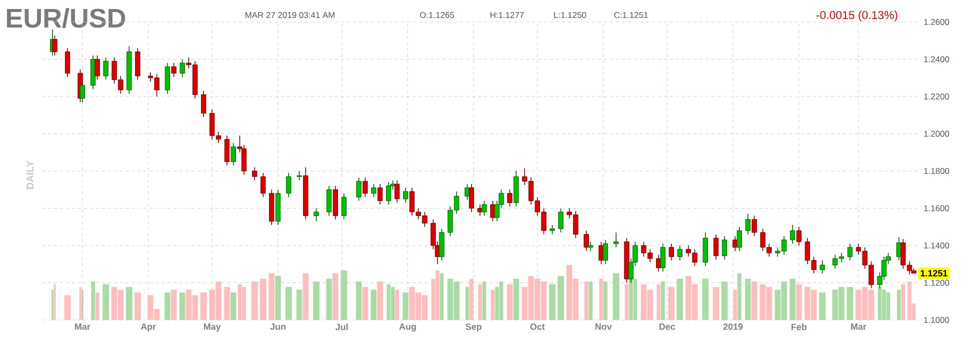 The height and width of the screenshot is (349, 974). What do you see at coordinates (937, 22) in the screenshot?
I see `y-tick-label: 1.2600` at bounding box center [937, 22].